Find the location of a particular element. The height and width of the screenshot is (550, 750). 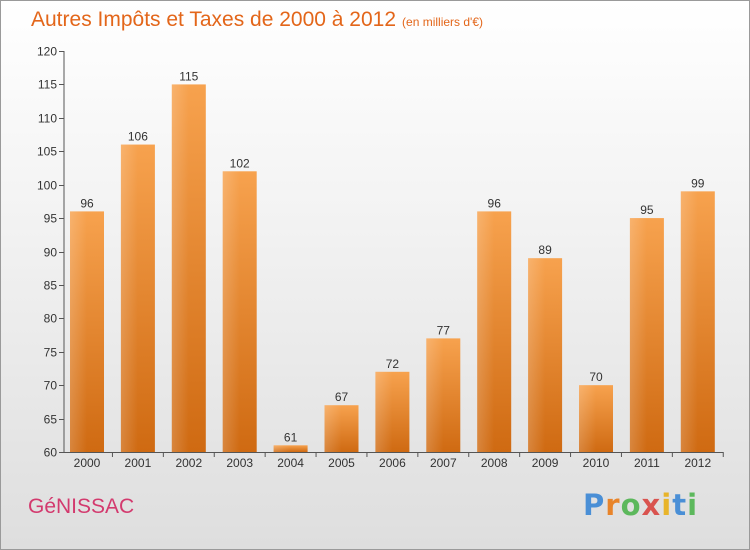

data-label: 70 is located at coordinates (596, 377).